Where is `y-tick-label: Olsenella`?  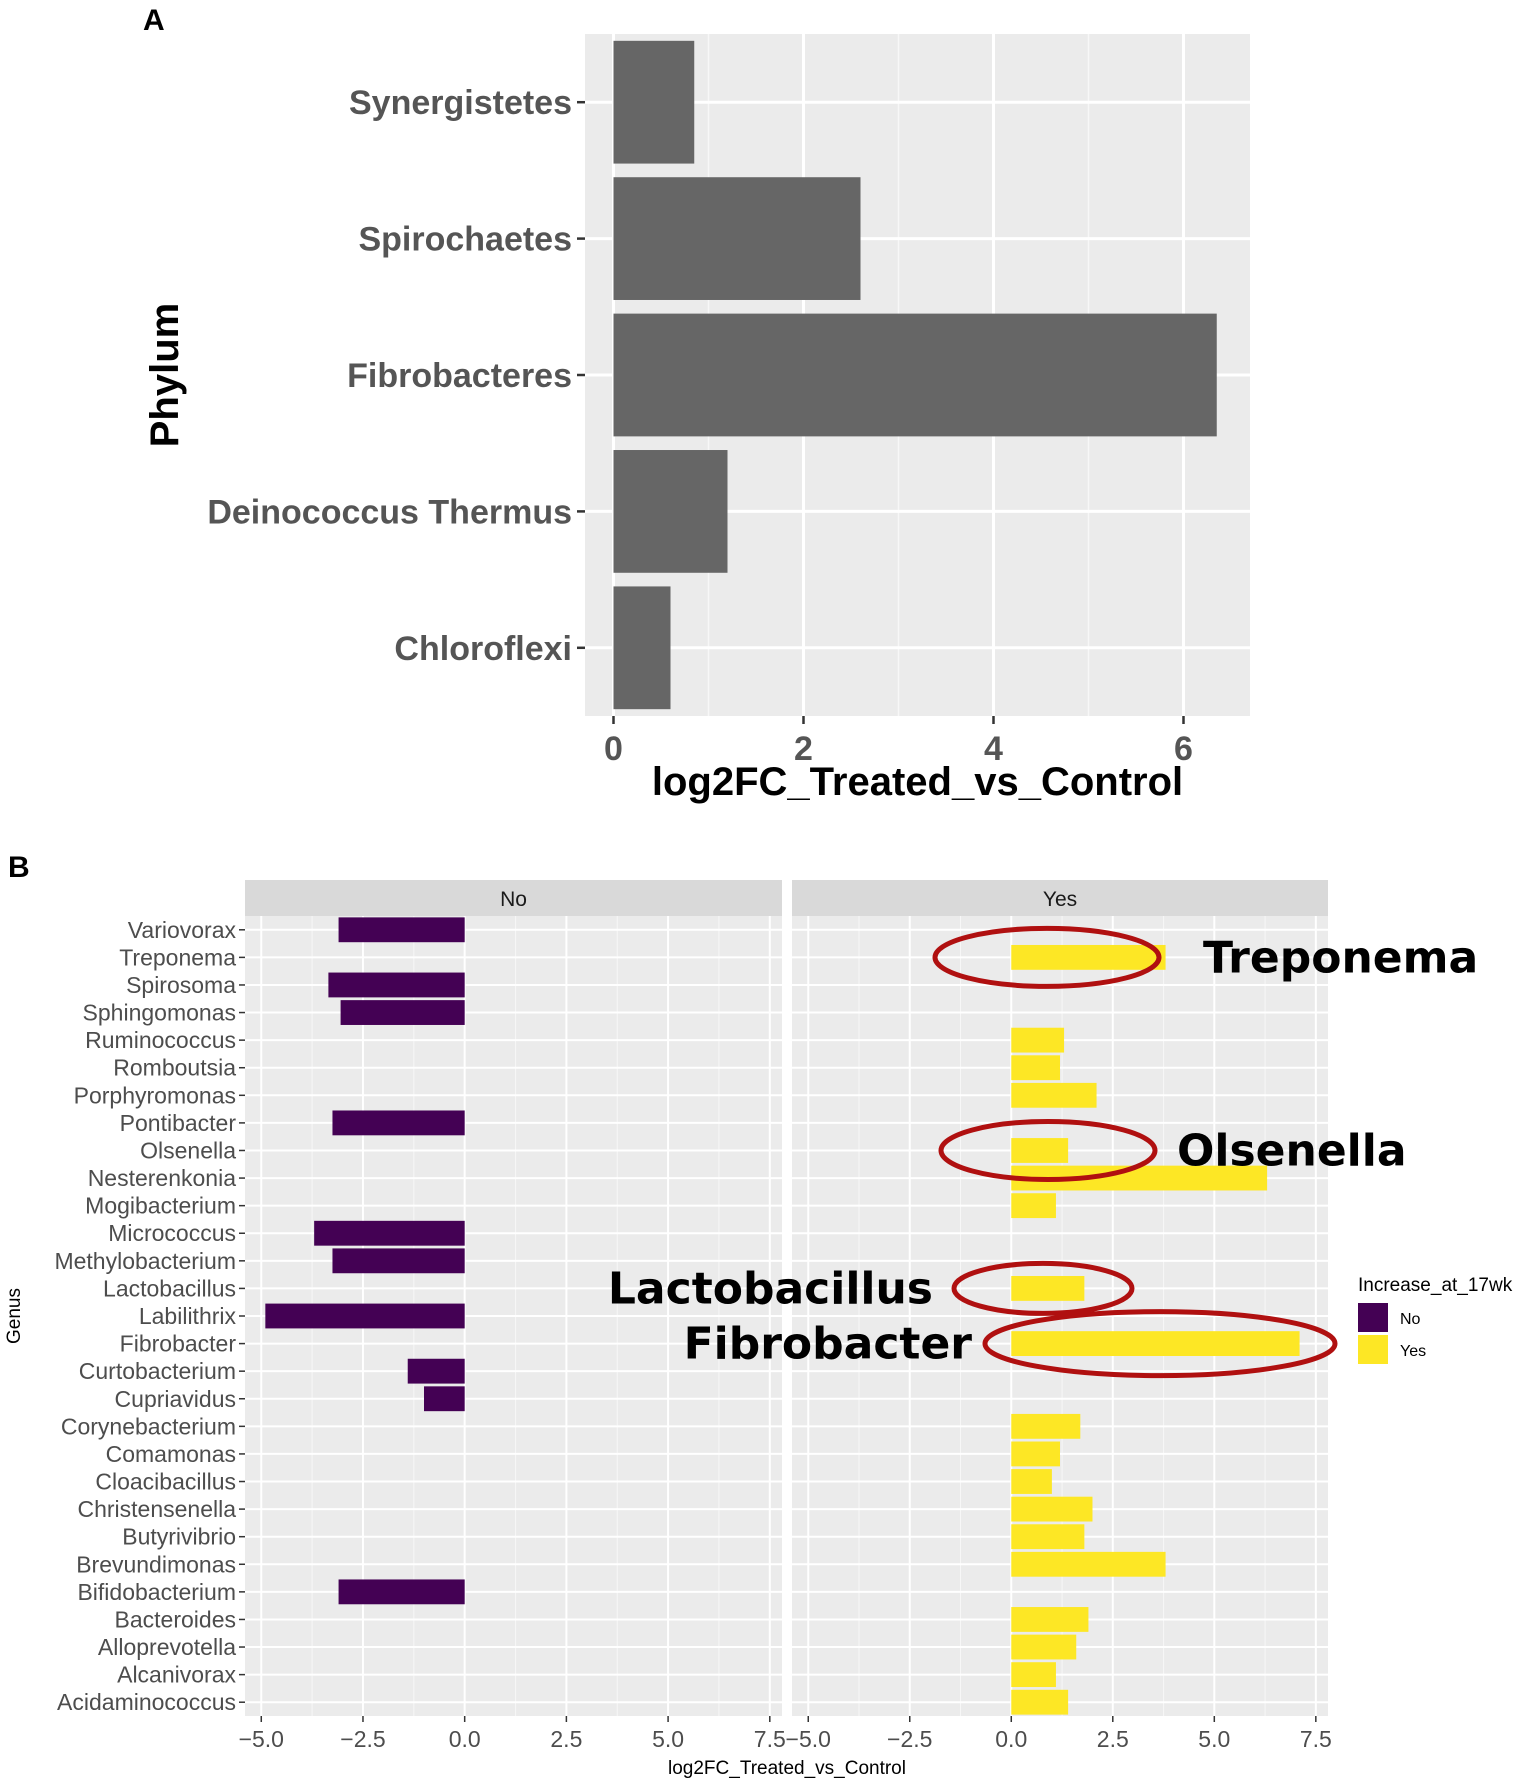 y-tick-label: Olsenella is located at coordinates (188, 1150).